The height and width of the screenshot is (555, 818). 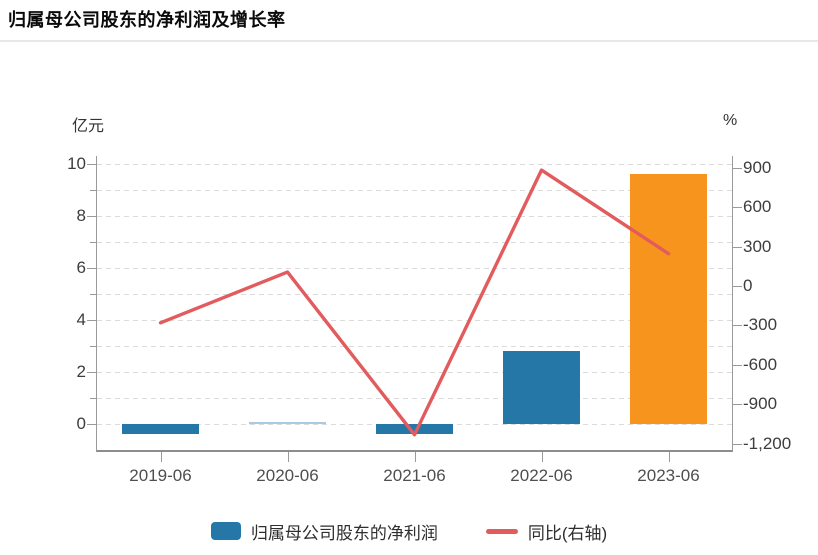 What do you see at coordinates (81, 423) in the screenshot?
I see `left-axis-tick-label: 0` at bounding box center [81, 423].